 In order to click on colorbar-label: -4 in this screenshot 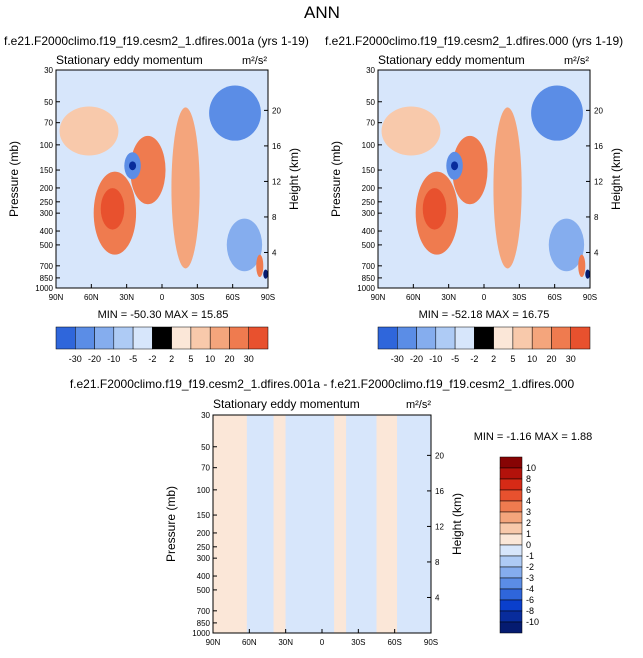, I will do `click(530, 589)`.